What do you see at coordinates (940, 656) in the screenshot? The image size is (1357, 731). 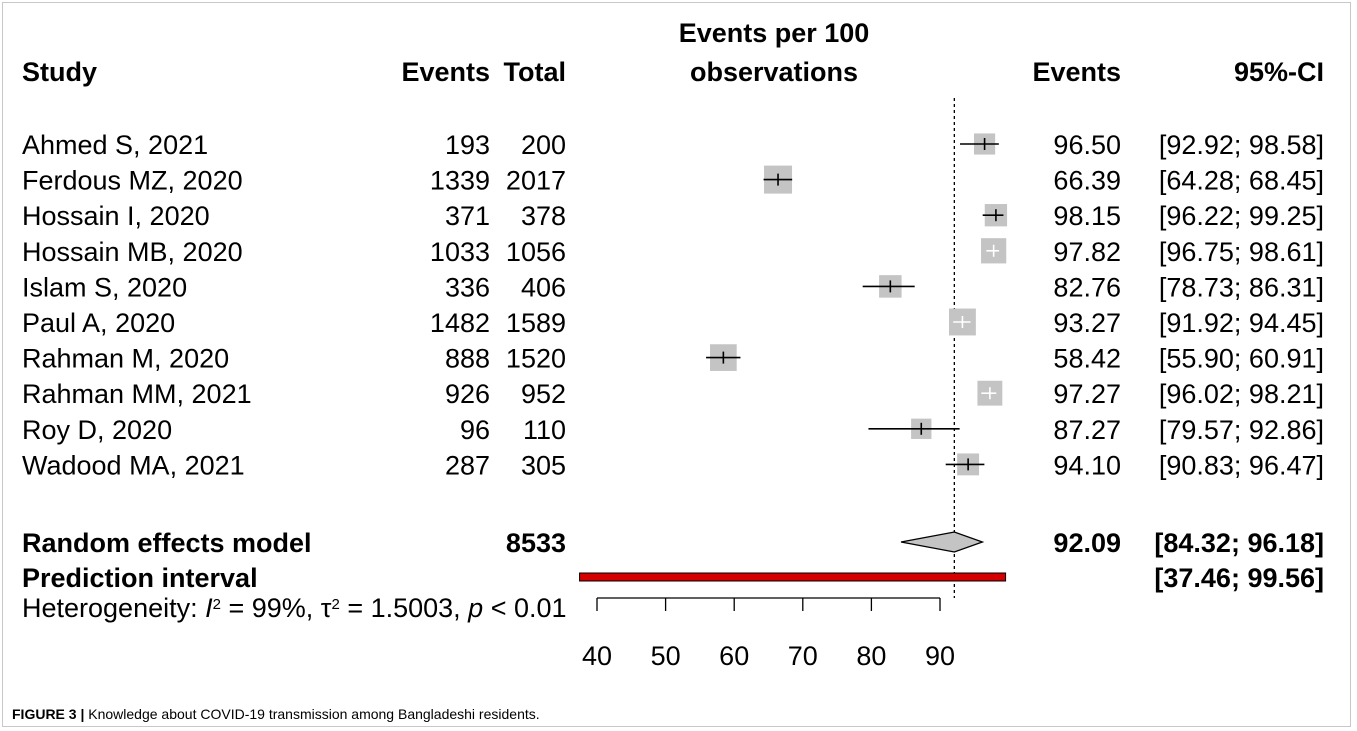 I see `x-tick-label: 90` at bounding box center [940, 656].